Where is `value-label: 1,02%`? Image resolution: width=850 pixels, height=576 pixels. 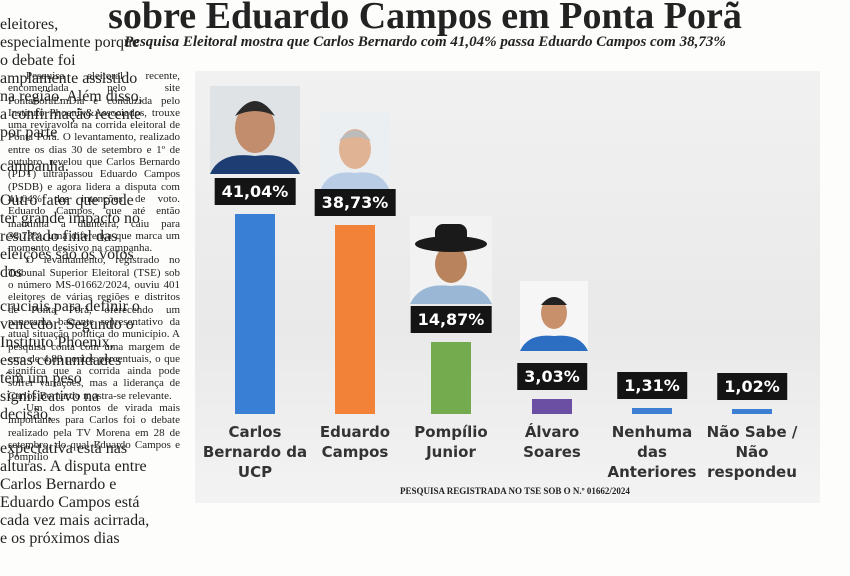
value-label: 1,02% is located at coordinates (752, 387).